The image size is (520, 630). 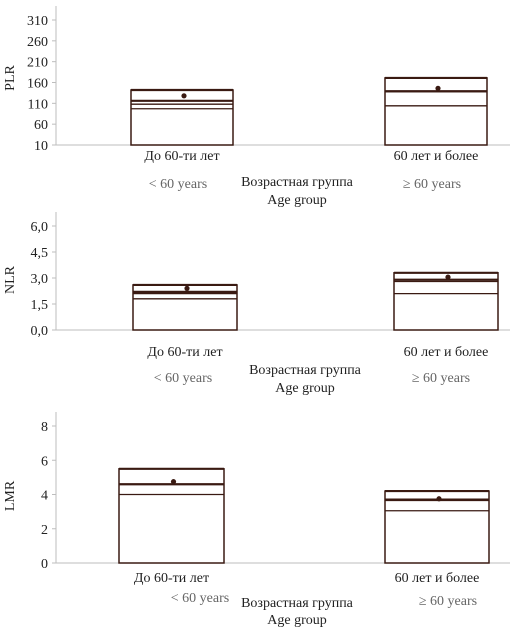 I want to click on y-tick-label: 260, so click(x=37, y=42).